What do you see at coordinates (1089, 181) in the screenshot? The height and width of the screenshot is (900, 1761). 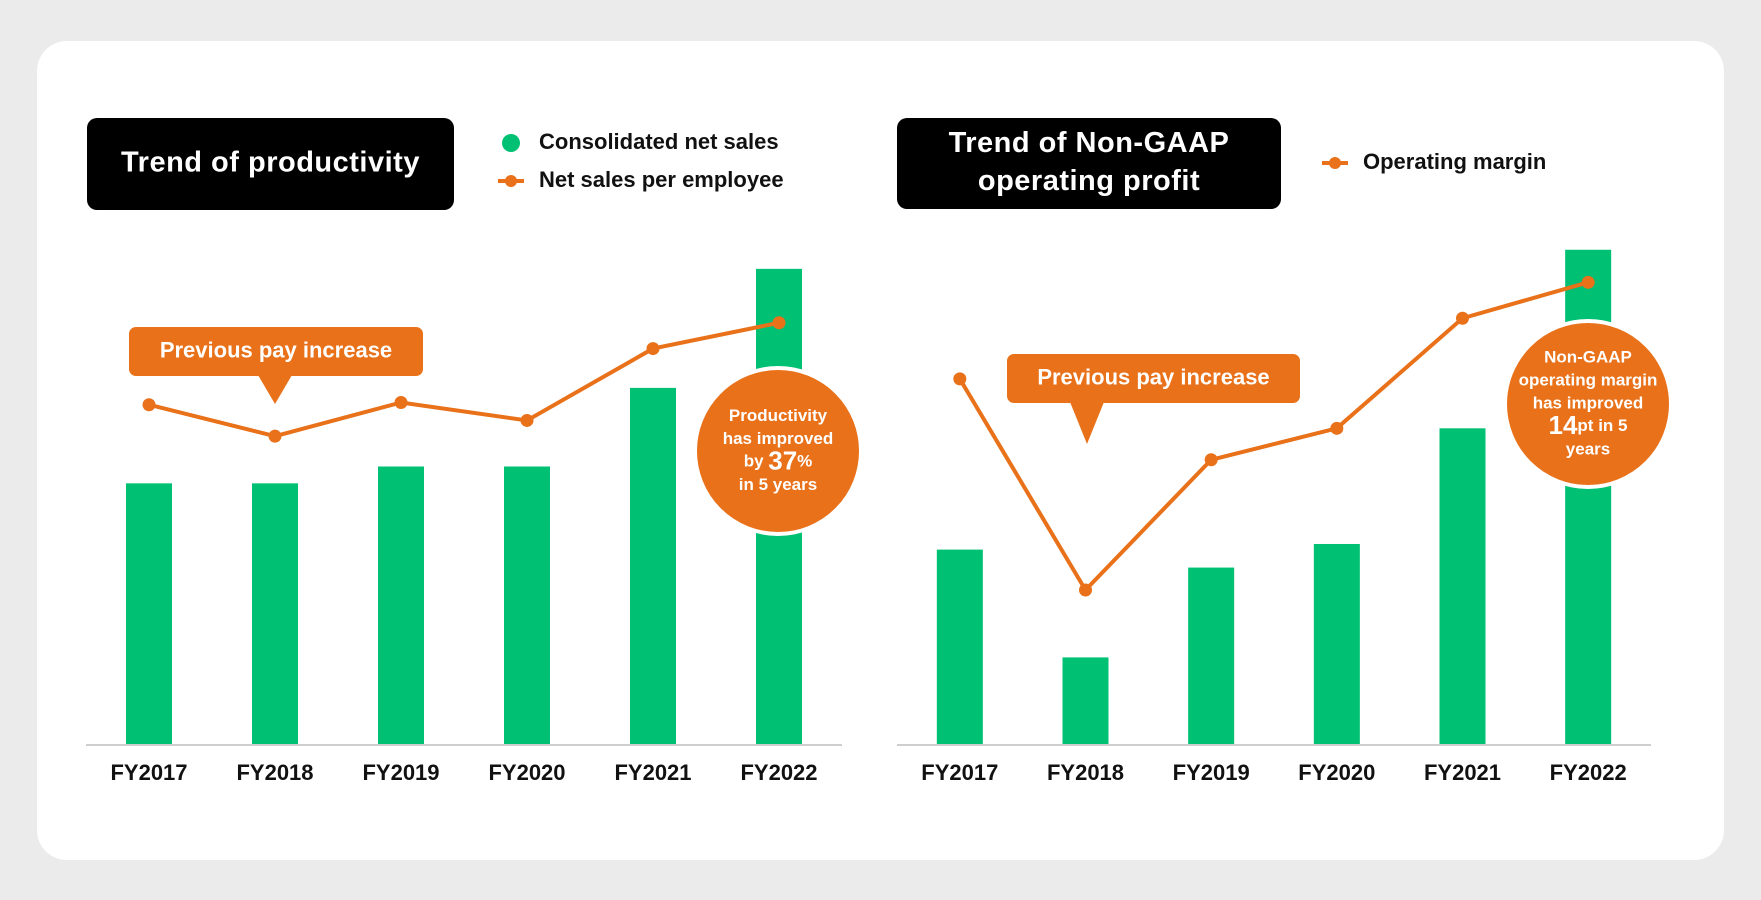 I see `chart-title: operating profit` at bounding box center [1089, 181].